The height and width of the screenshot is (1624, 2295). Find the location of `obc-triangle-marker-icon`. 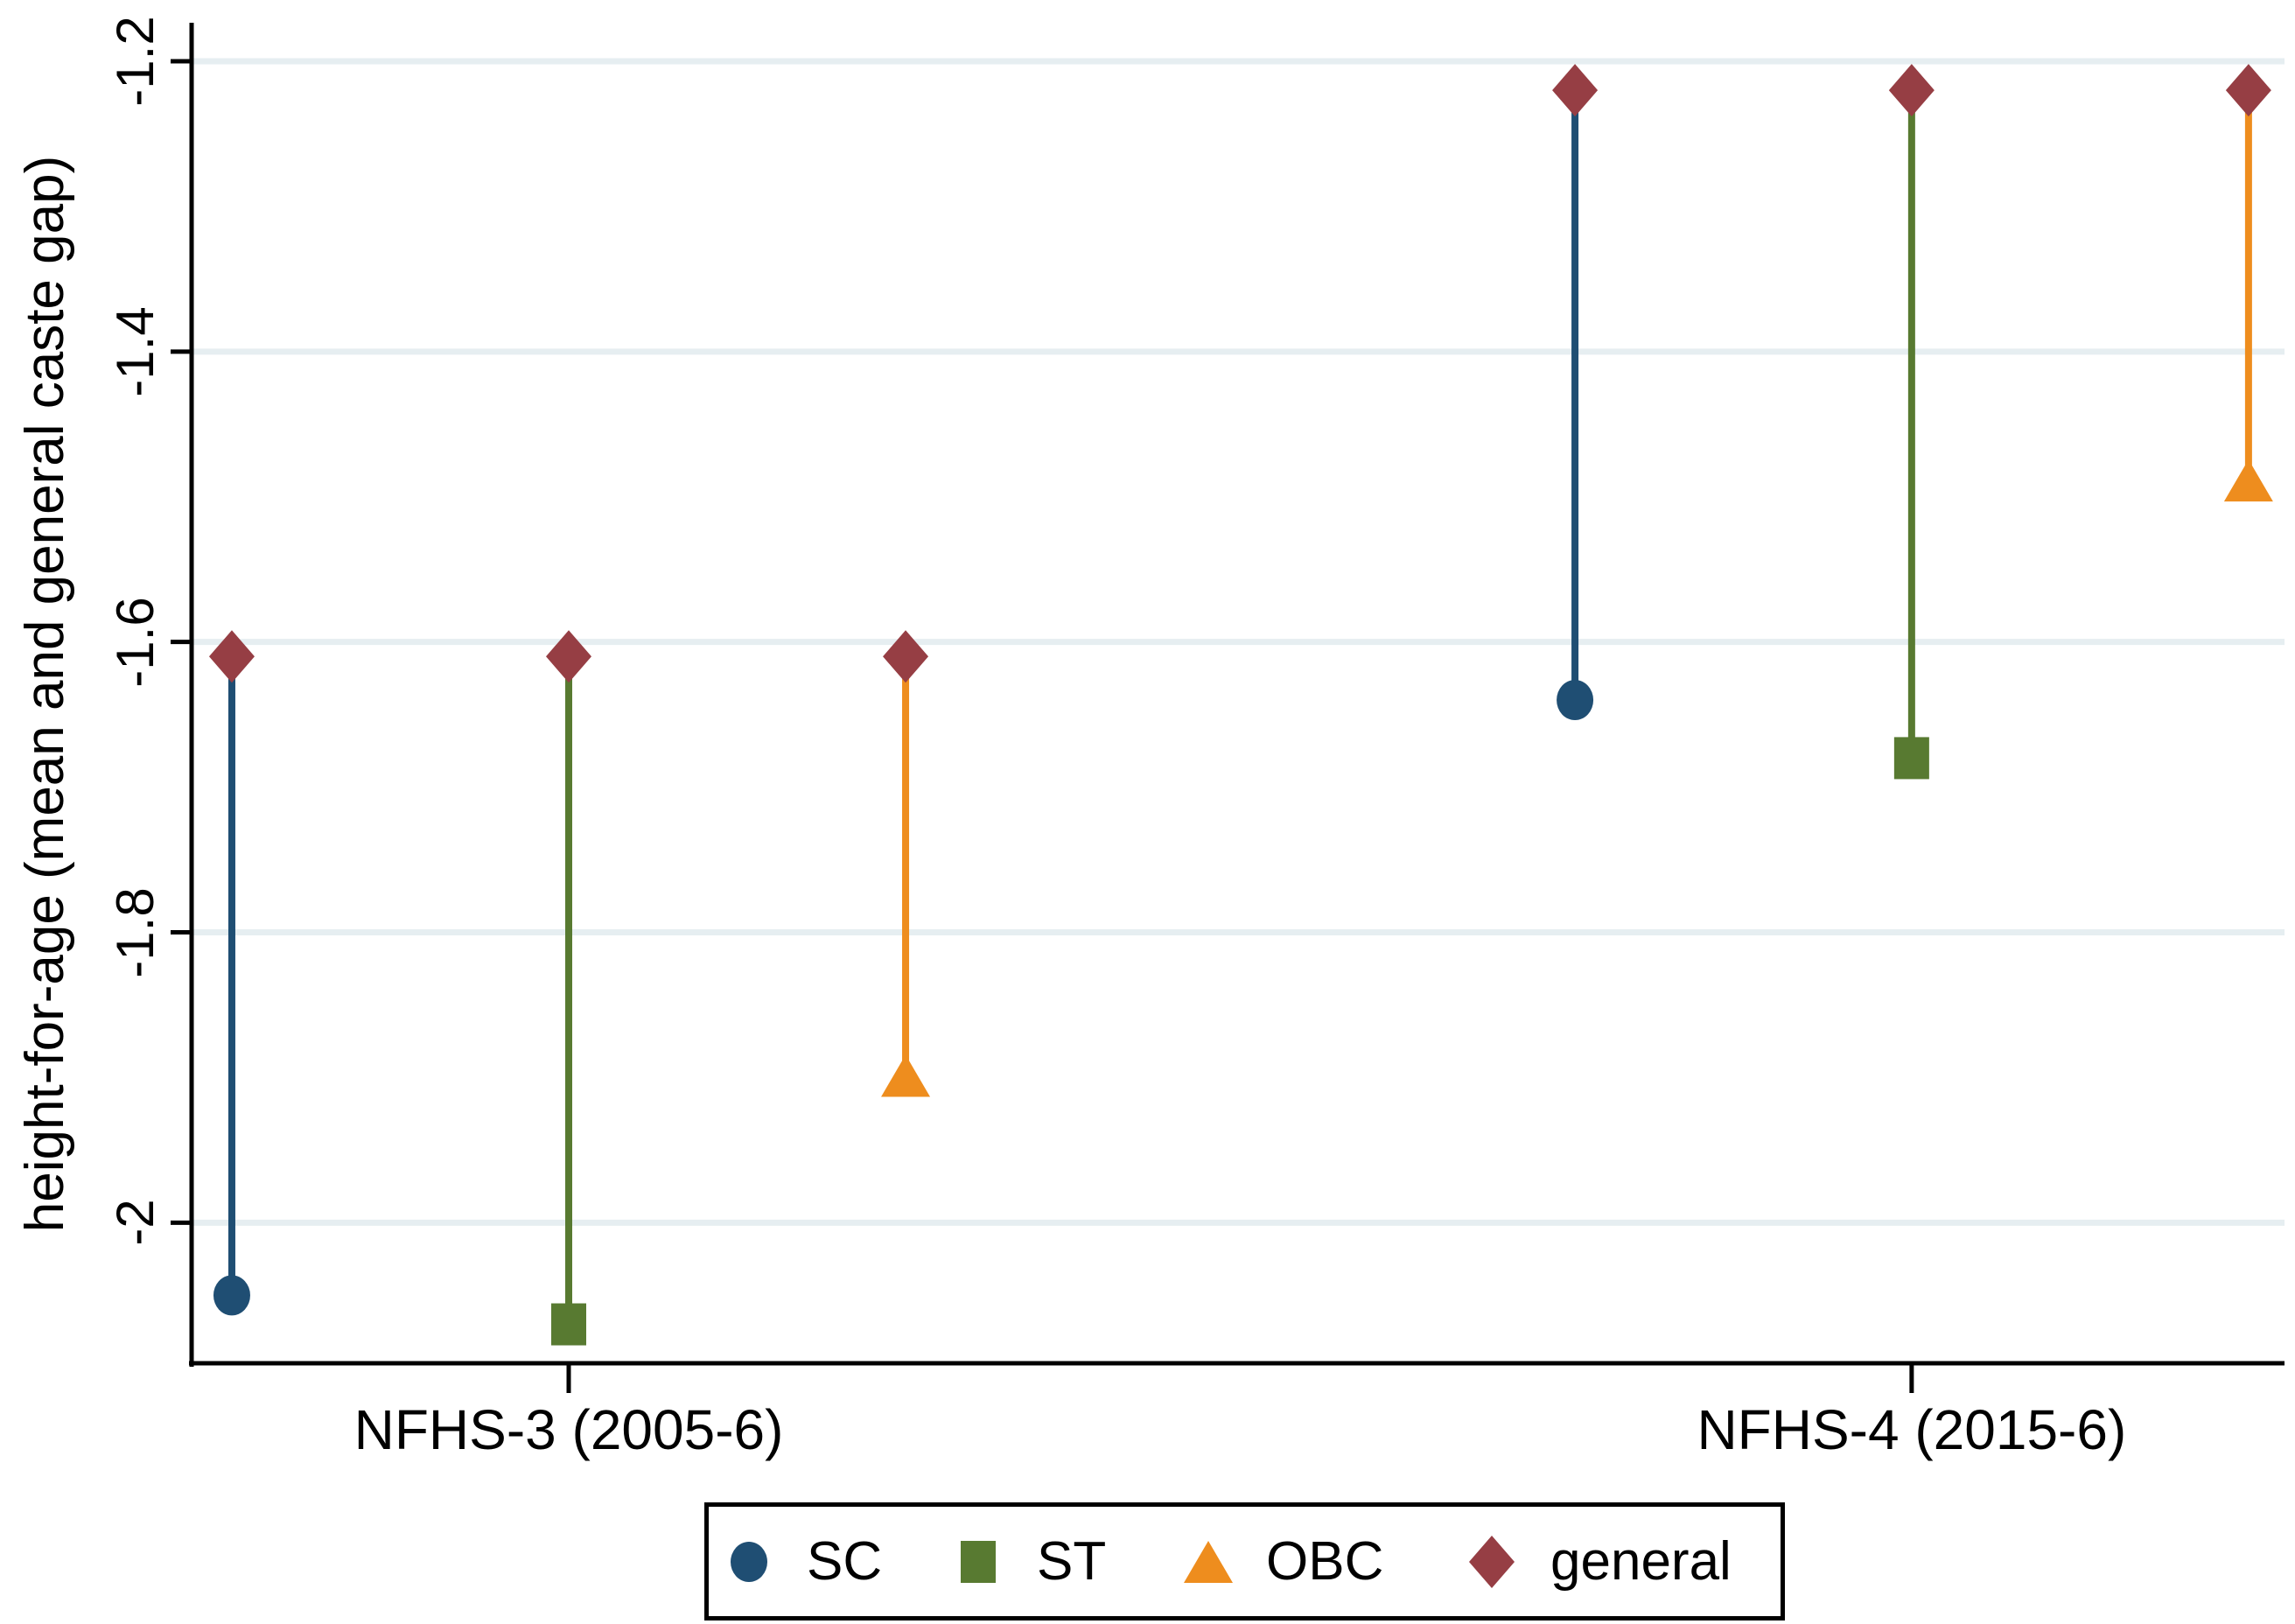

obc-triangle-marker-icon is located at coordinates (1208, 1561).